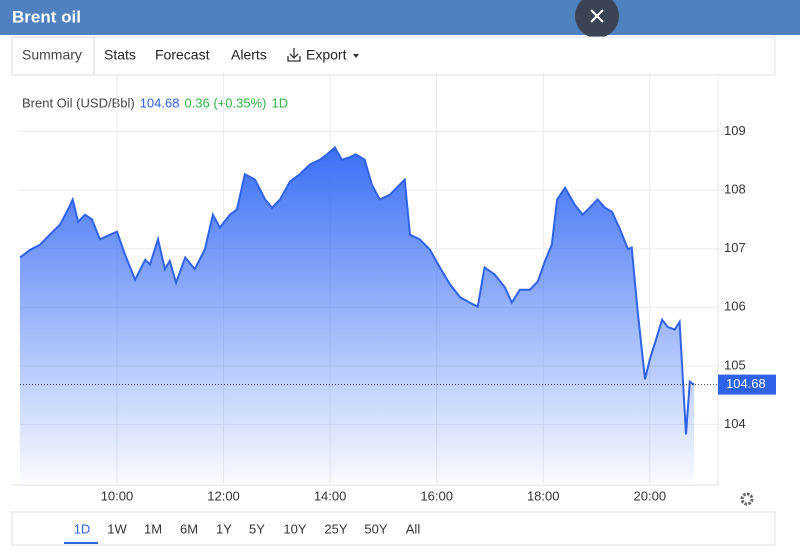 Image resolution: width=800 pixels, height=560 pixels. I want to click on quote-change: 0.36 (+0.35%), so click(225, 102).